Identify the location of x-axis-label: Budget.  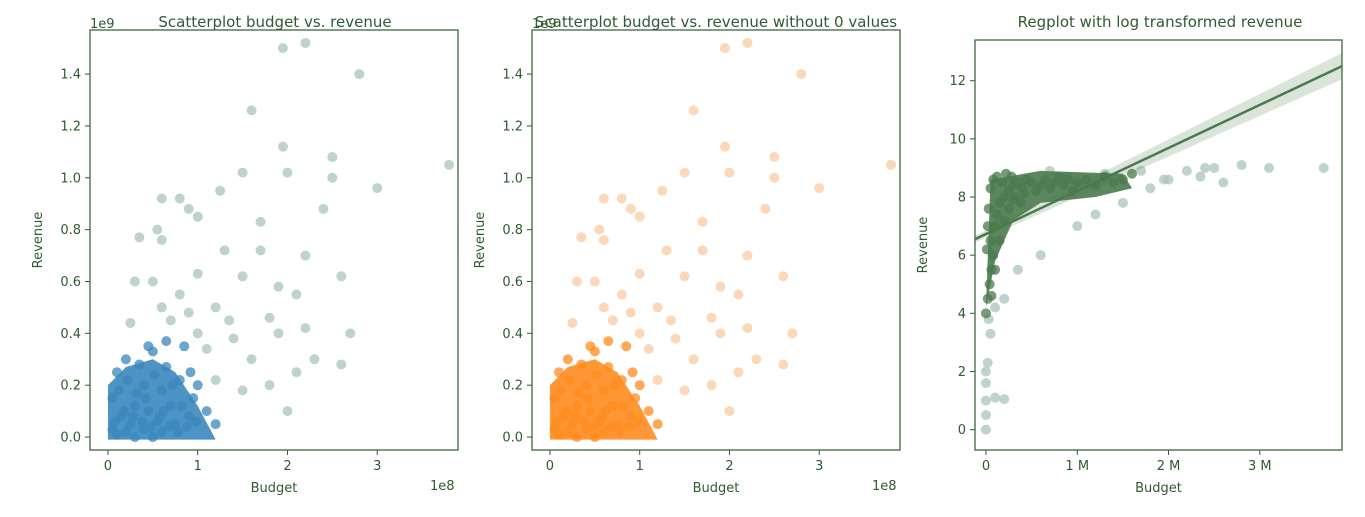
(1158, 488).